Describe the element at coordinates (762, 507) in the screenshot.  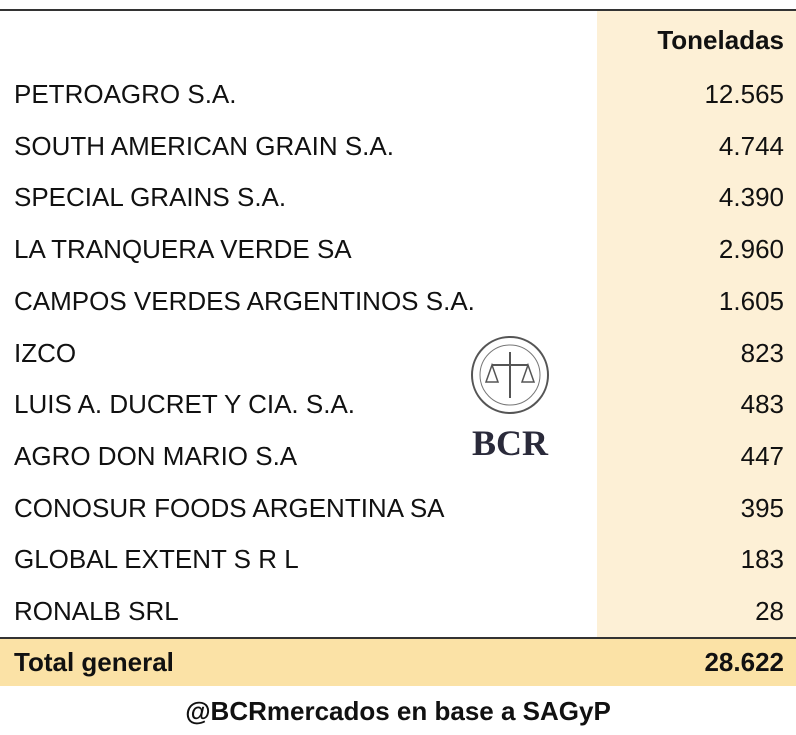
I see `row-value: 395` at that location.